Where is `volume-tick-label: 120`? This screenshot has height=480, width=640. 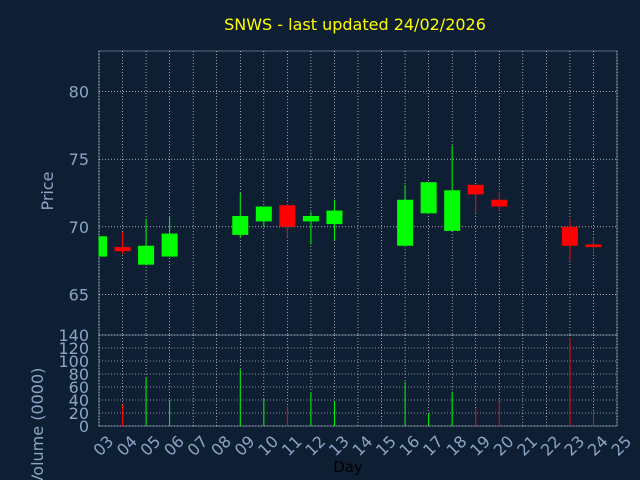
volume-tick-label: 120 is located at coordinates (73, 348).